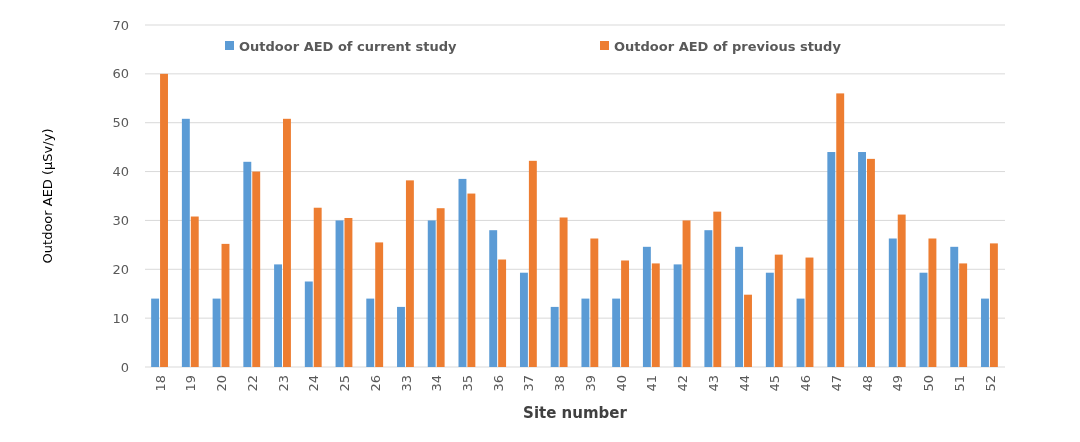 The height and width of the screenshot is (442, 1080). Describe the element at coordinates (124, 367) in the screenshot. I see `y-tick-label: 0` at that location.